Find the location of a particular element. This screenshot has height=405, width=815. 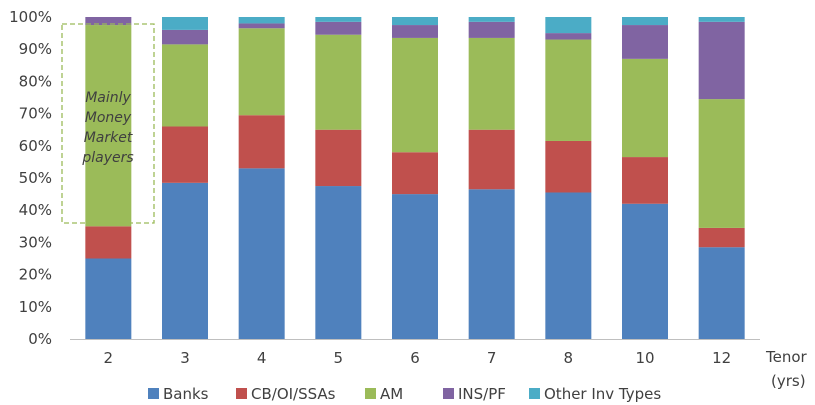

y-tick-label: 40% is located at coordinates (35, 210).